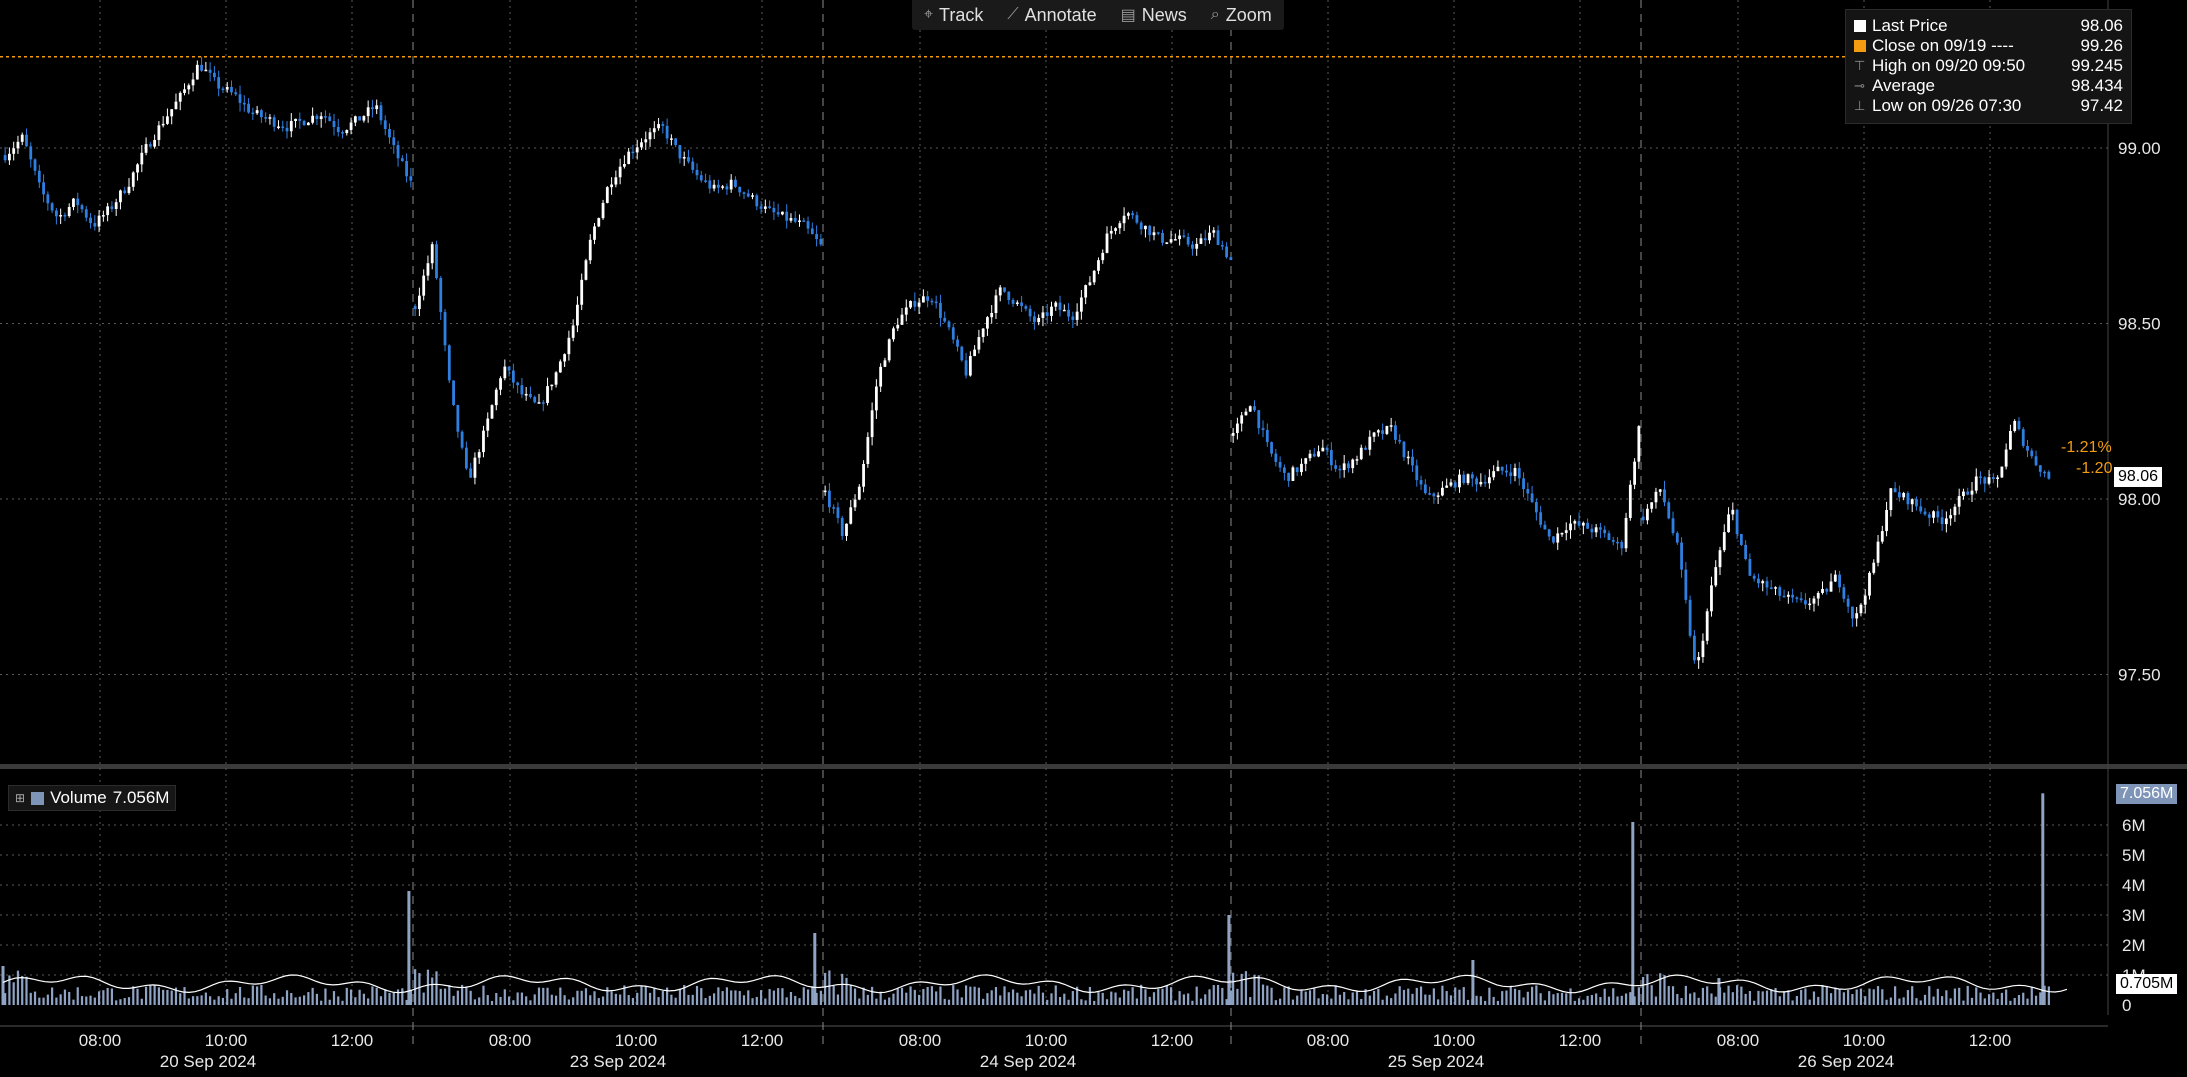  Describe the element at coordinates (1052, 14) in the screenshot. I see `annotate-button: ⟋ Annotate` at that location.